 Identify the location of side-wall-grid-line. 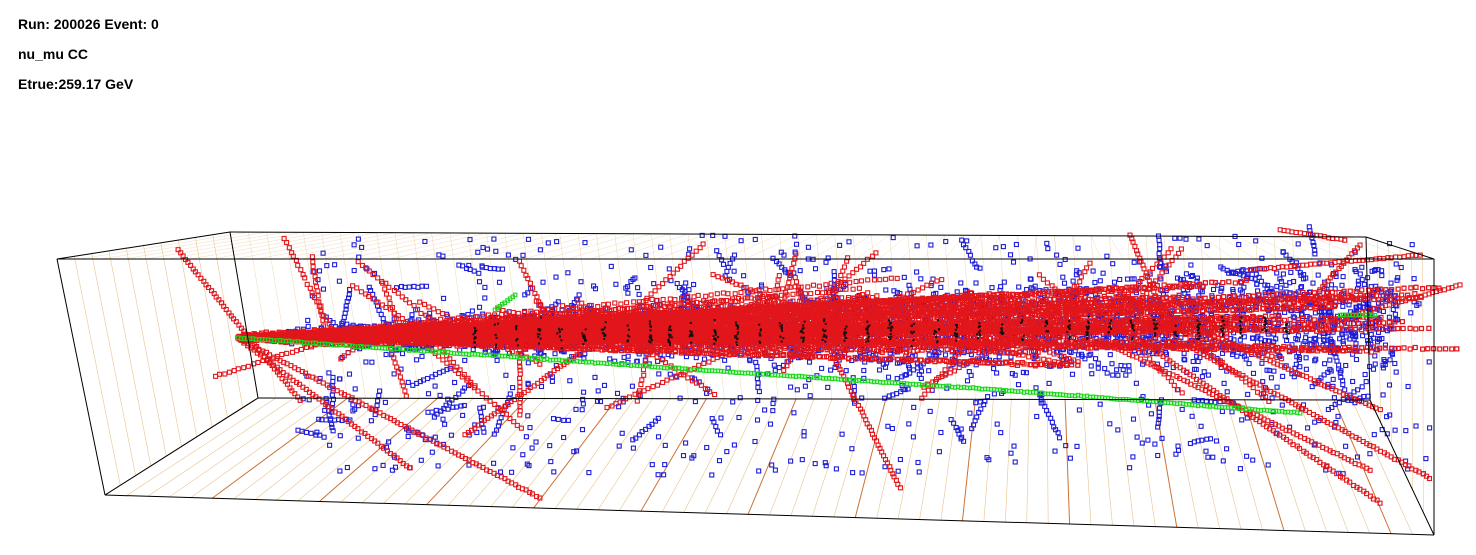
(162, 346).